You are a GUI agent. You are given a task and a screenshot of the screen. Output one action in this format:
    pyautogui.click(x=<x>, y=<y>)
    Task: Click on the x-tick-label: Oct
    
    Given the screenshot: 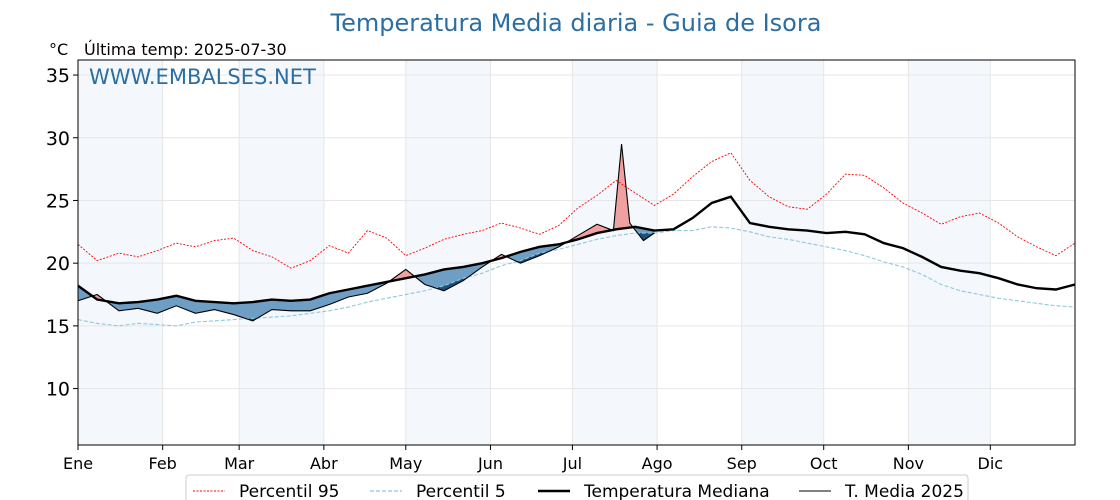 What is the action you would take?
    pyautogui.click(x=824, y=463)
    